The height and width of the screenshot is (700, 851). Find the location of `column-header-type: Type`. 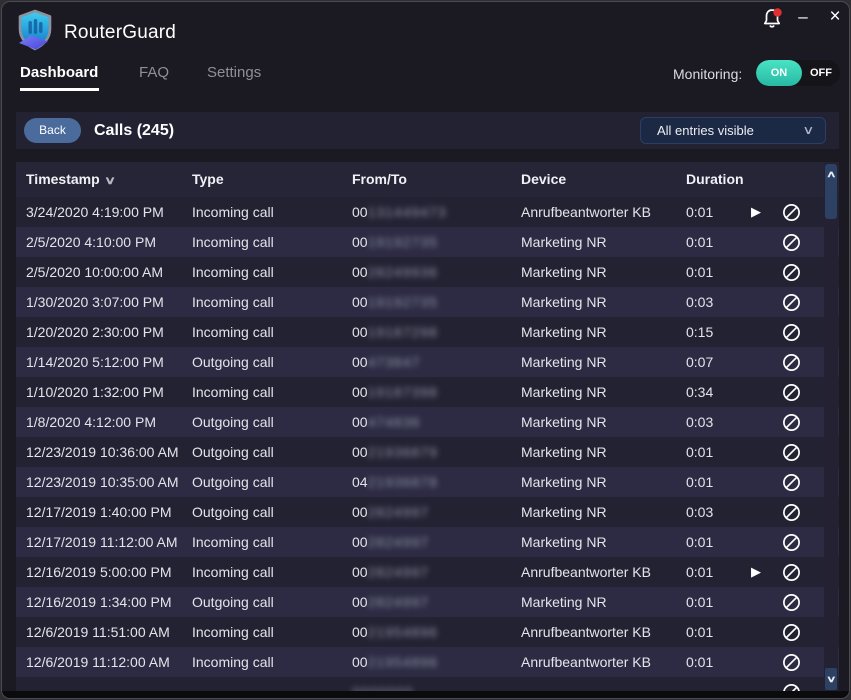

column-header-type: Type is located at coordinates (208, 179).